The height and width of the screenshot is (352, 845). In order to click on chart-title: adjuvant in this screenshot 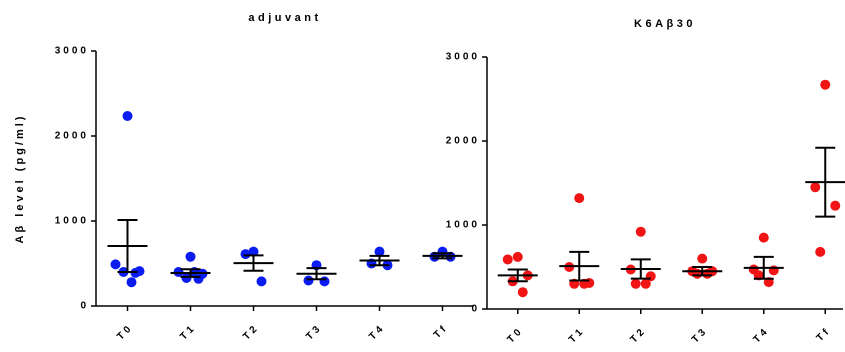, I will do `click(284, 18)`.